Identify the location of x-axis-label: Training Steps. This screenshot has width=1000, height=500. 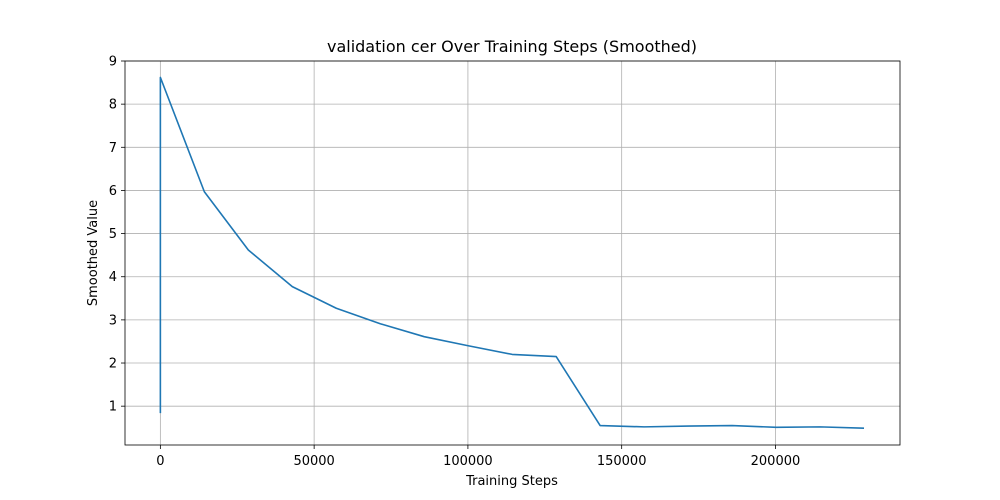
(511, 481).